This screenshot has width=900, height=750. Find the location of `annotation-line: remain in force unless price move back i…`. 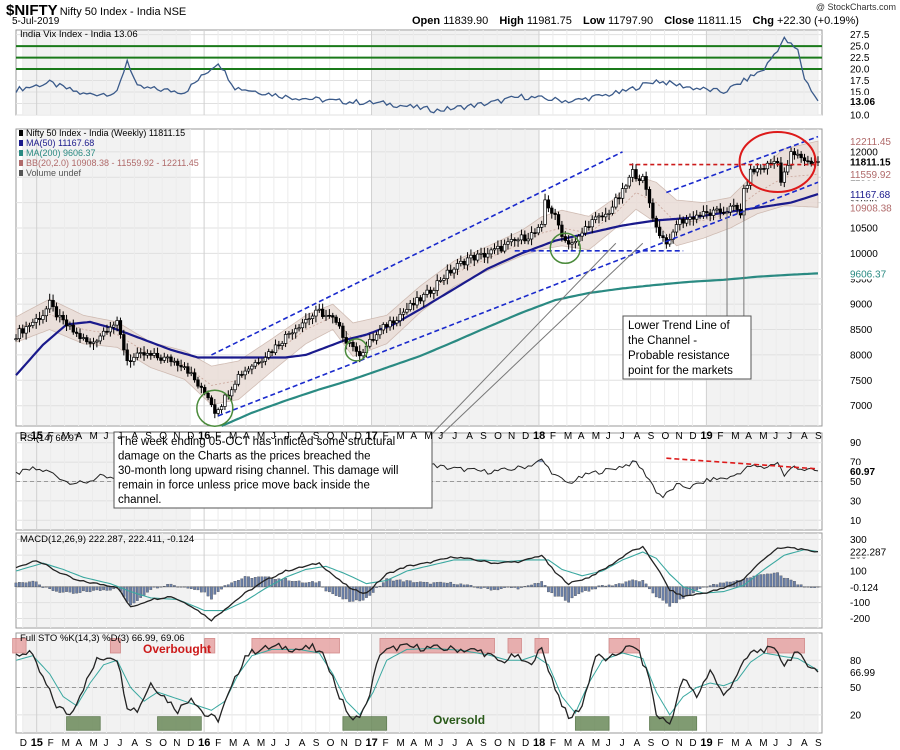

annotation-line: remain in force unless price move back i… is located at coordinates (244, 486).